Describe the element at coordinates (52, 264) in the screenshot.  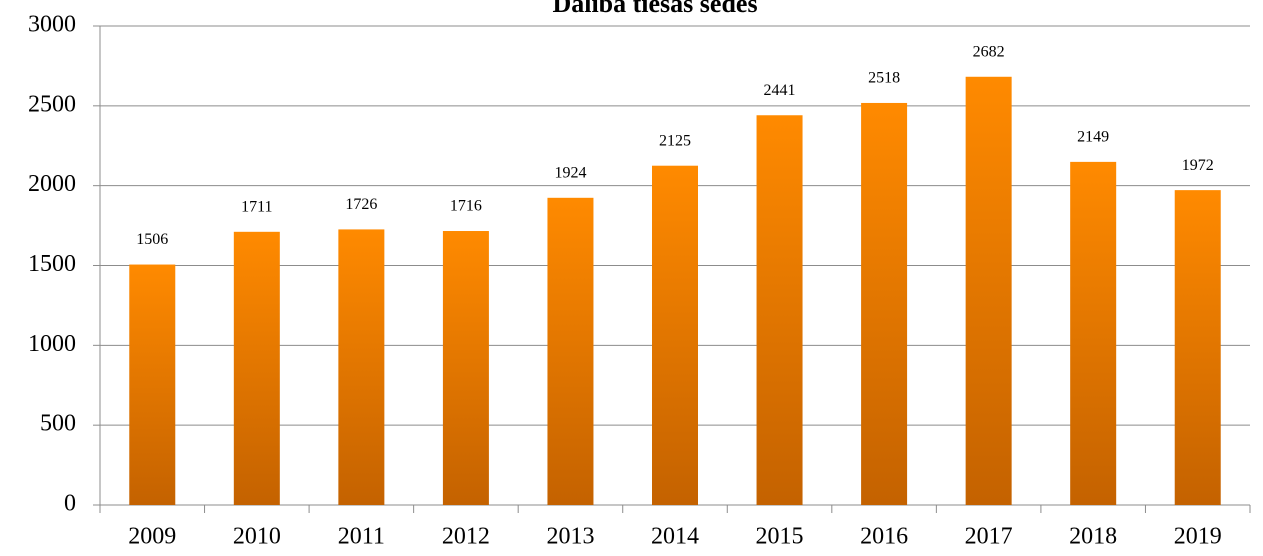
I see `y-tick-label: 1500` at that location.